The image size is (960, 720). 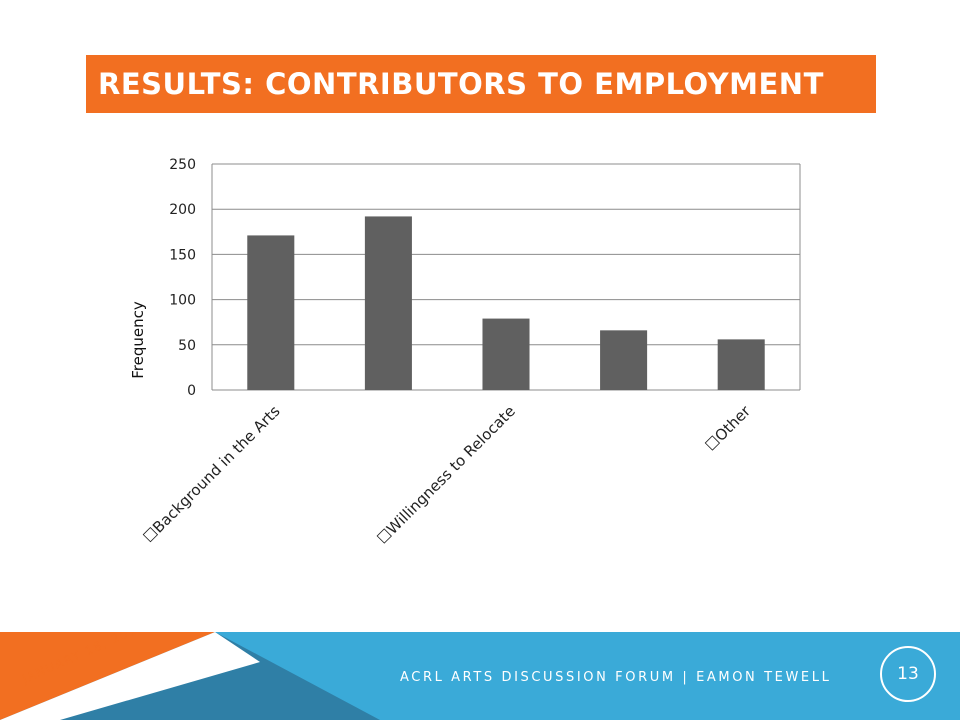 I want to click on x-category-label: ☐Willingness to Relocate, so click(x=446, y=474).